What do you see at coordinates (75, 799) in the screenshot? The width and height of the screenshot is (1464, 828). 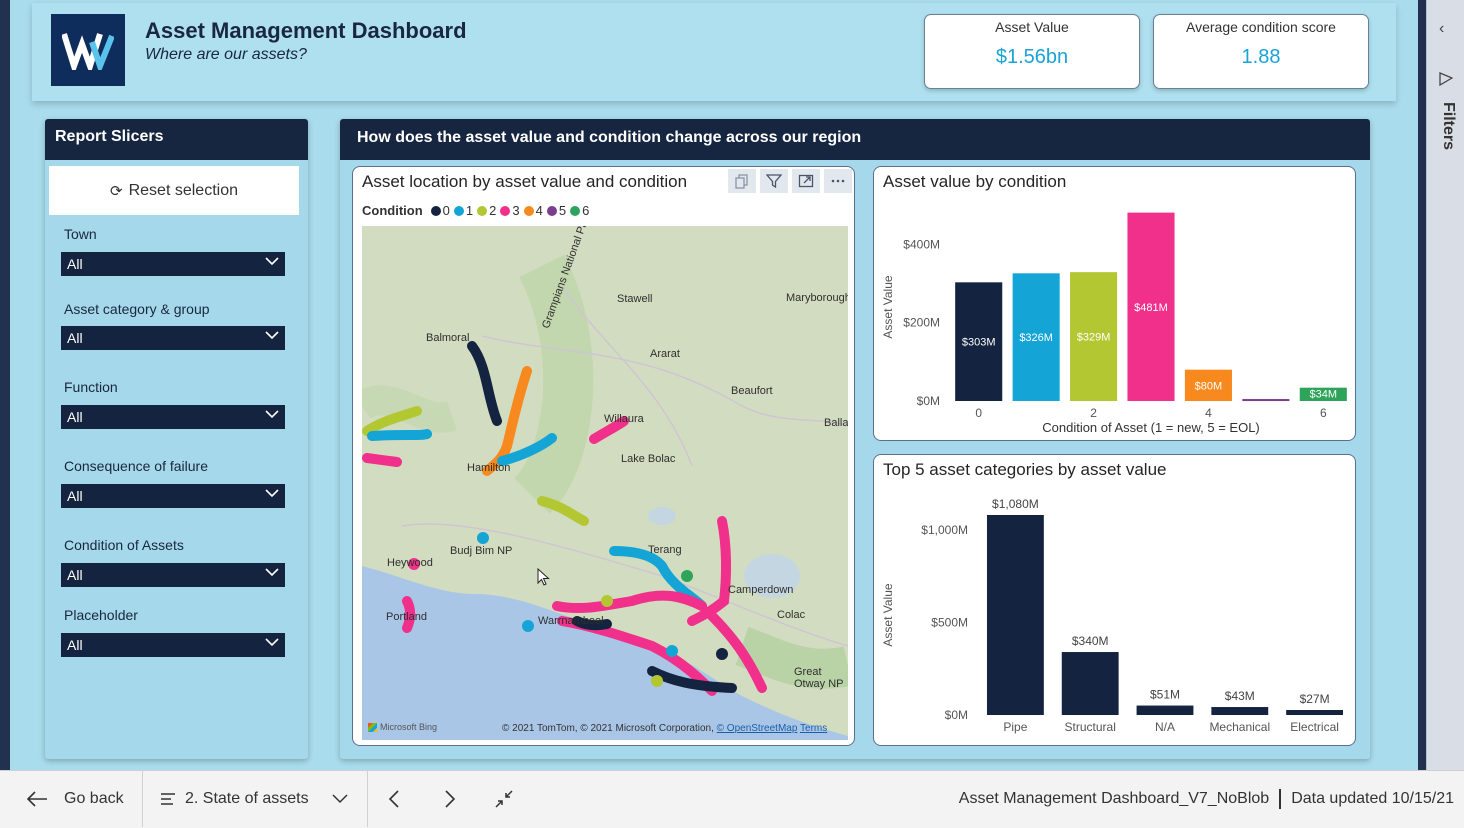 I see `go-back-button: Go back` at bounding box center [75, 799].